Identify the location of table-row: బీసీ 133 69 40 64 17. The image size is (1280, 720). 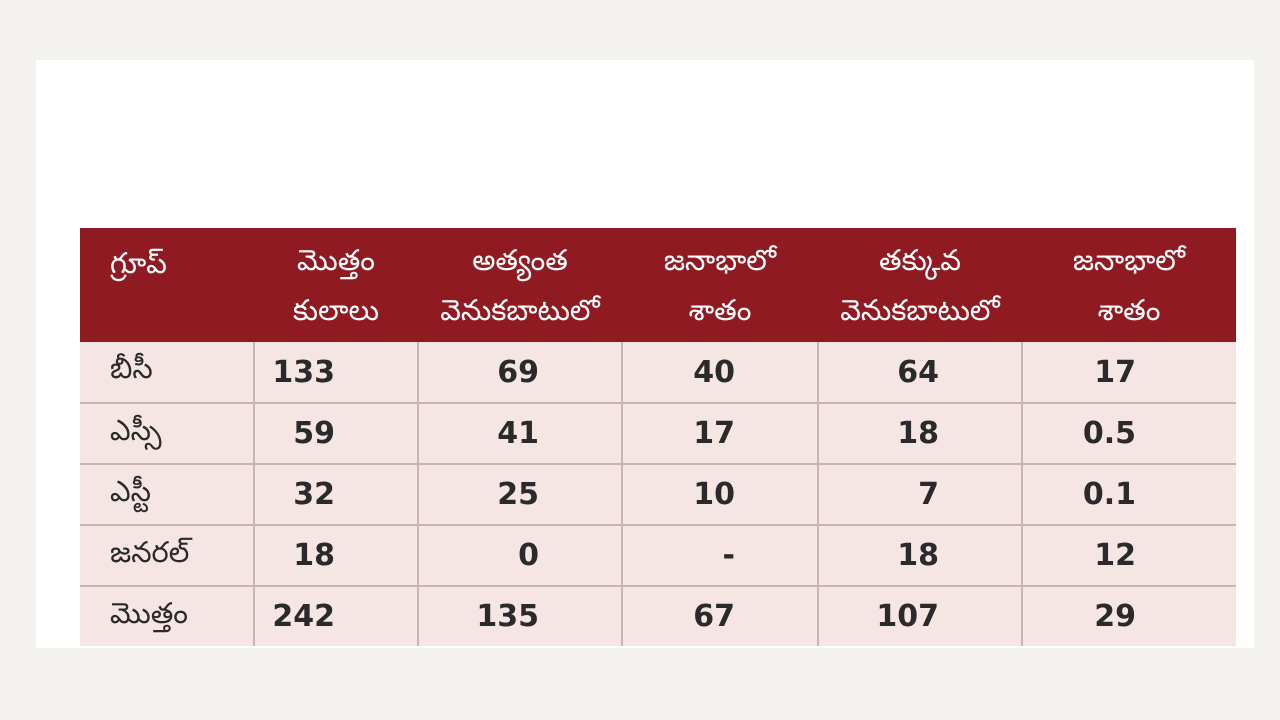
(658, 373).